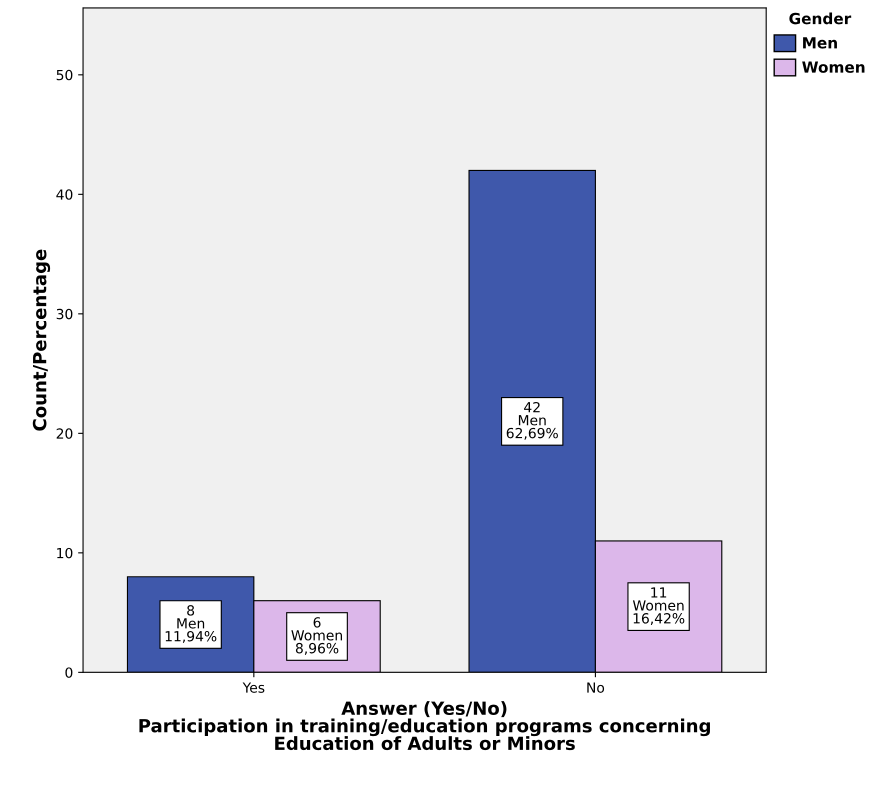 The image size is (893, 791). What do you see at coordinates (64, 553) in the screenshot?
I see `y-tick-label: 10` at bounding box center [64, 553].